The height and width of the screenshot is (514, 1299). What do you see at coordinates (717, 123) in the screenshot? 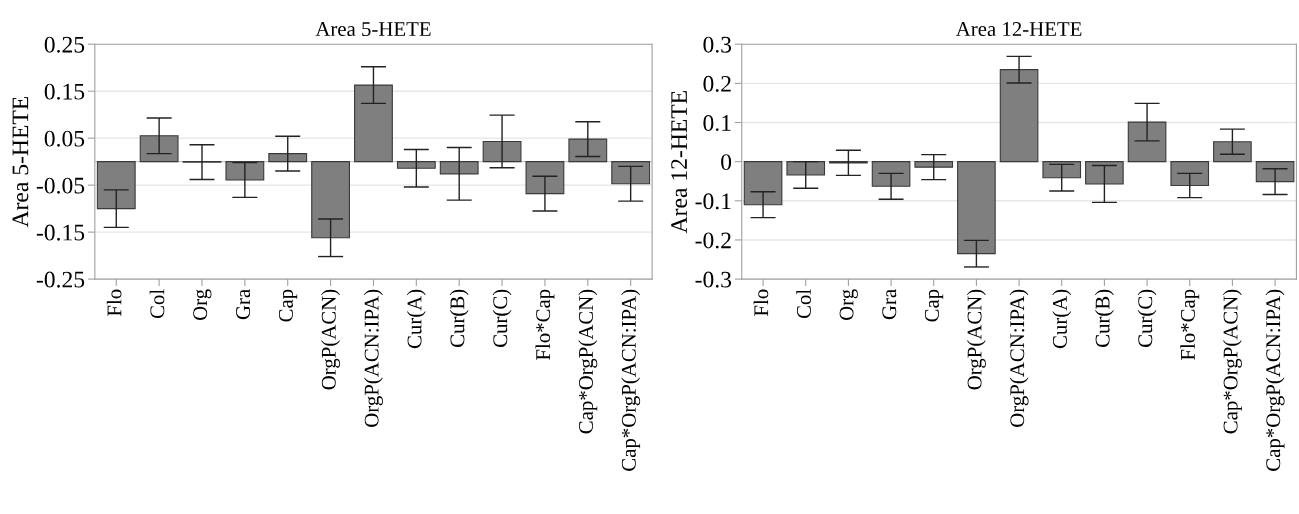
I see `y-tick-label: 0.1` at bounding box center [717, 123].